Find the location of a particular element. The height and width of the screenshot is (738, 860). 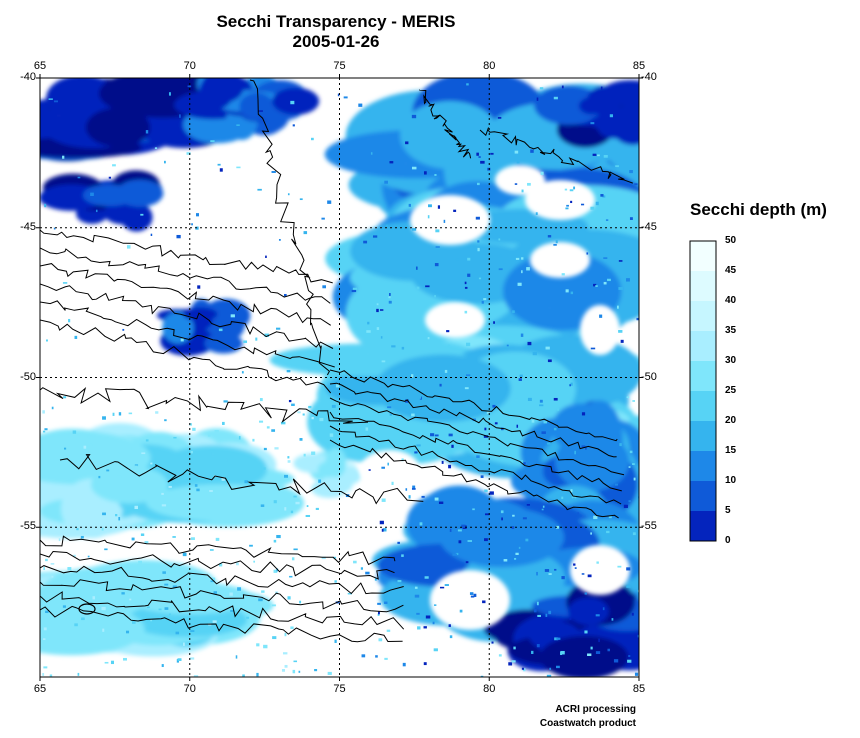

lat-tick-label: -50 is located at coordinates (28, 376).